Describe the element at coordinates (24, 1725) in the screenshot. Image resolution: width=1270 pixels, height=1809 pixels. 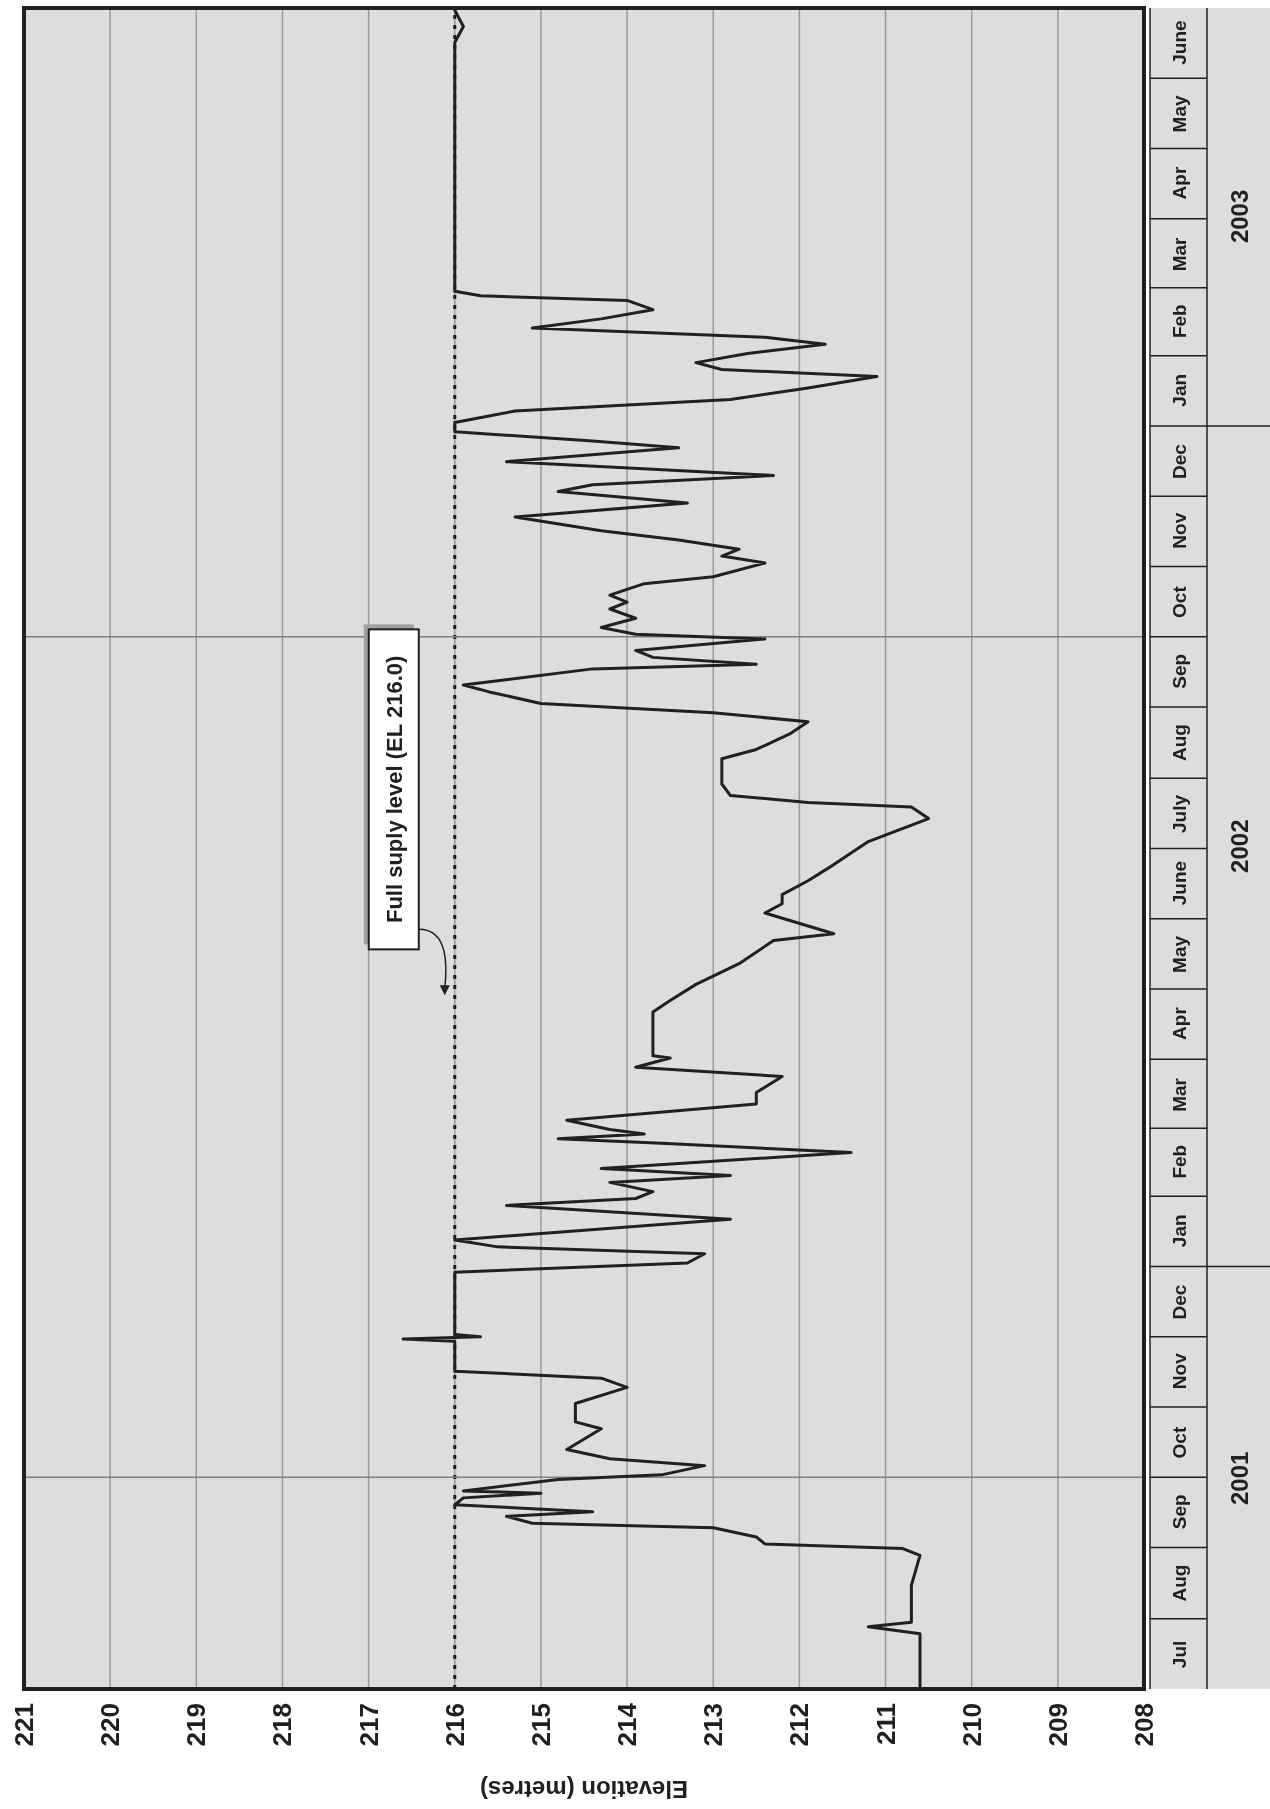
I see `x-tick-label: 221` at that location.